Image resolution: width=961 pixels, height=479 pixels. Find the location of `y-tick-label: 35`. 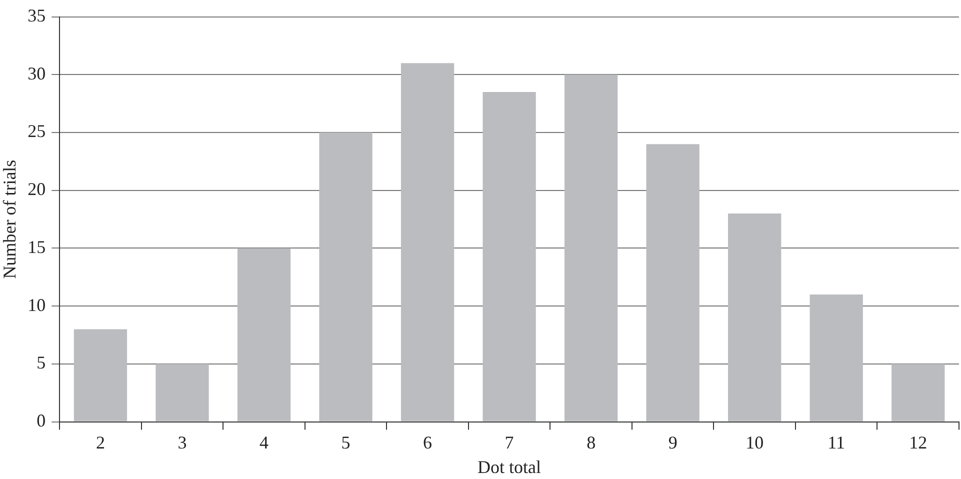

y-tick-label: 35 is located at coordinates (37, 16).